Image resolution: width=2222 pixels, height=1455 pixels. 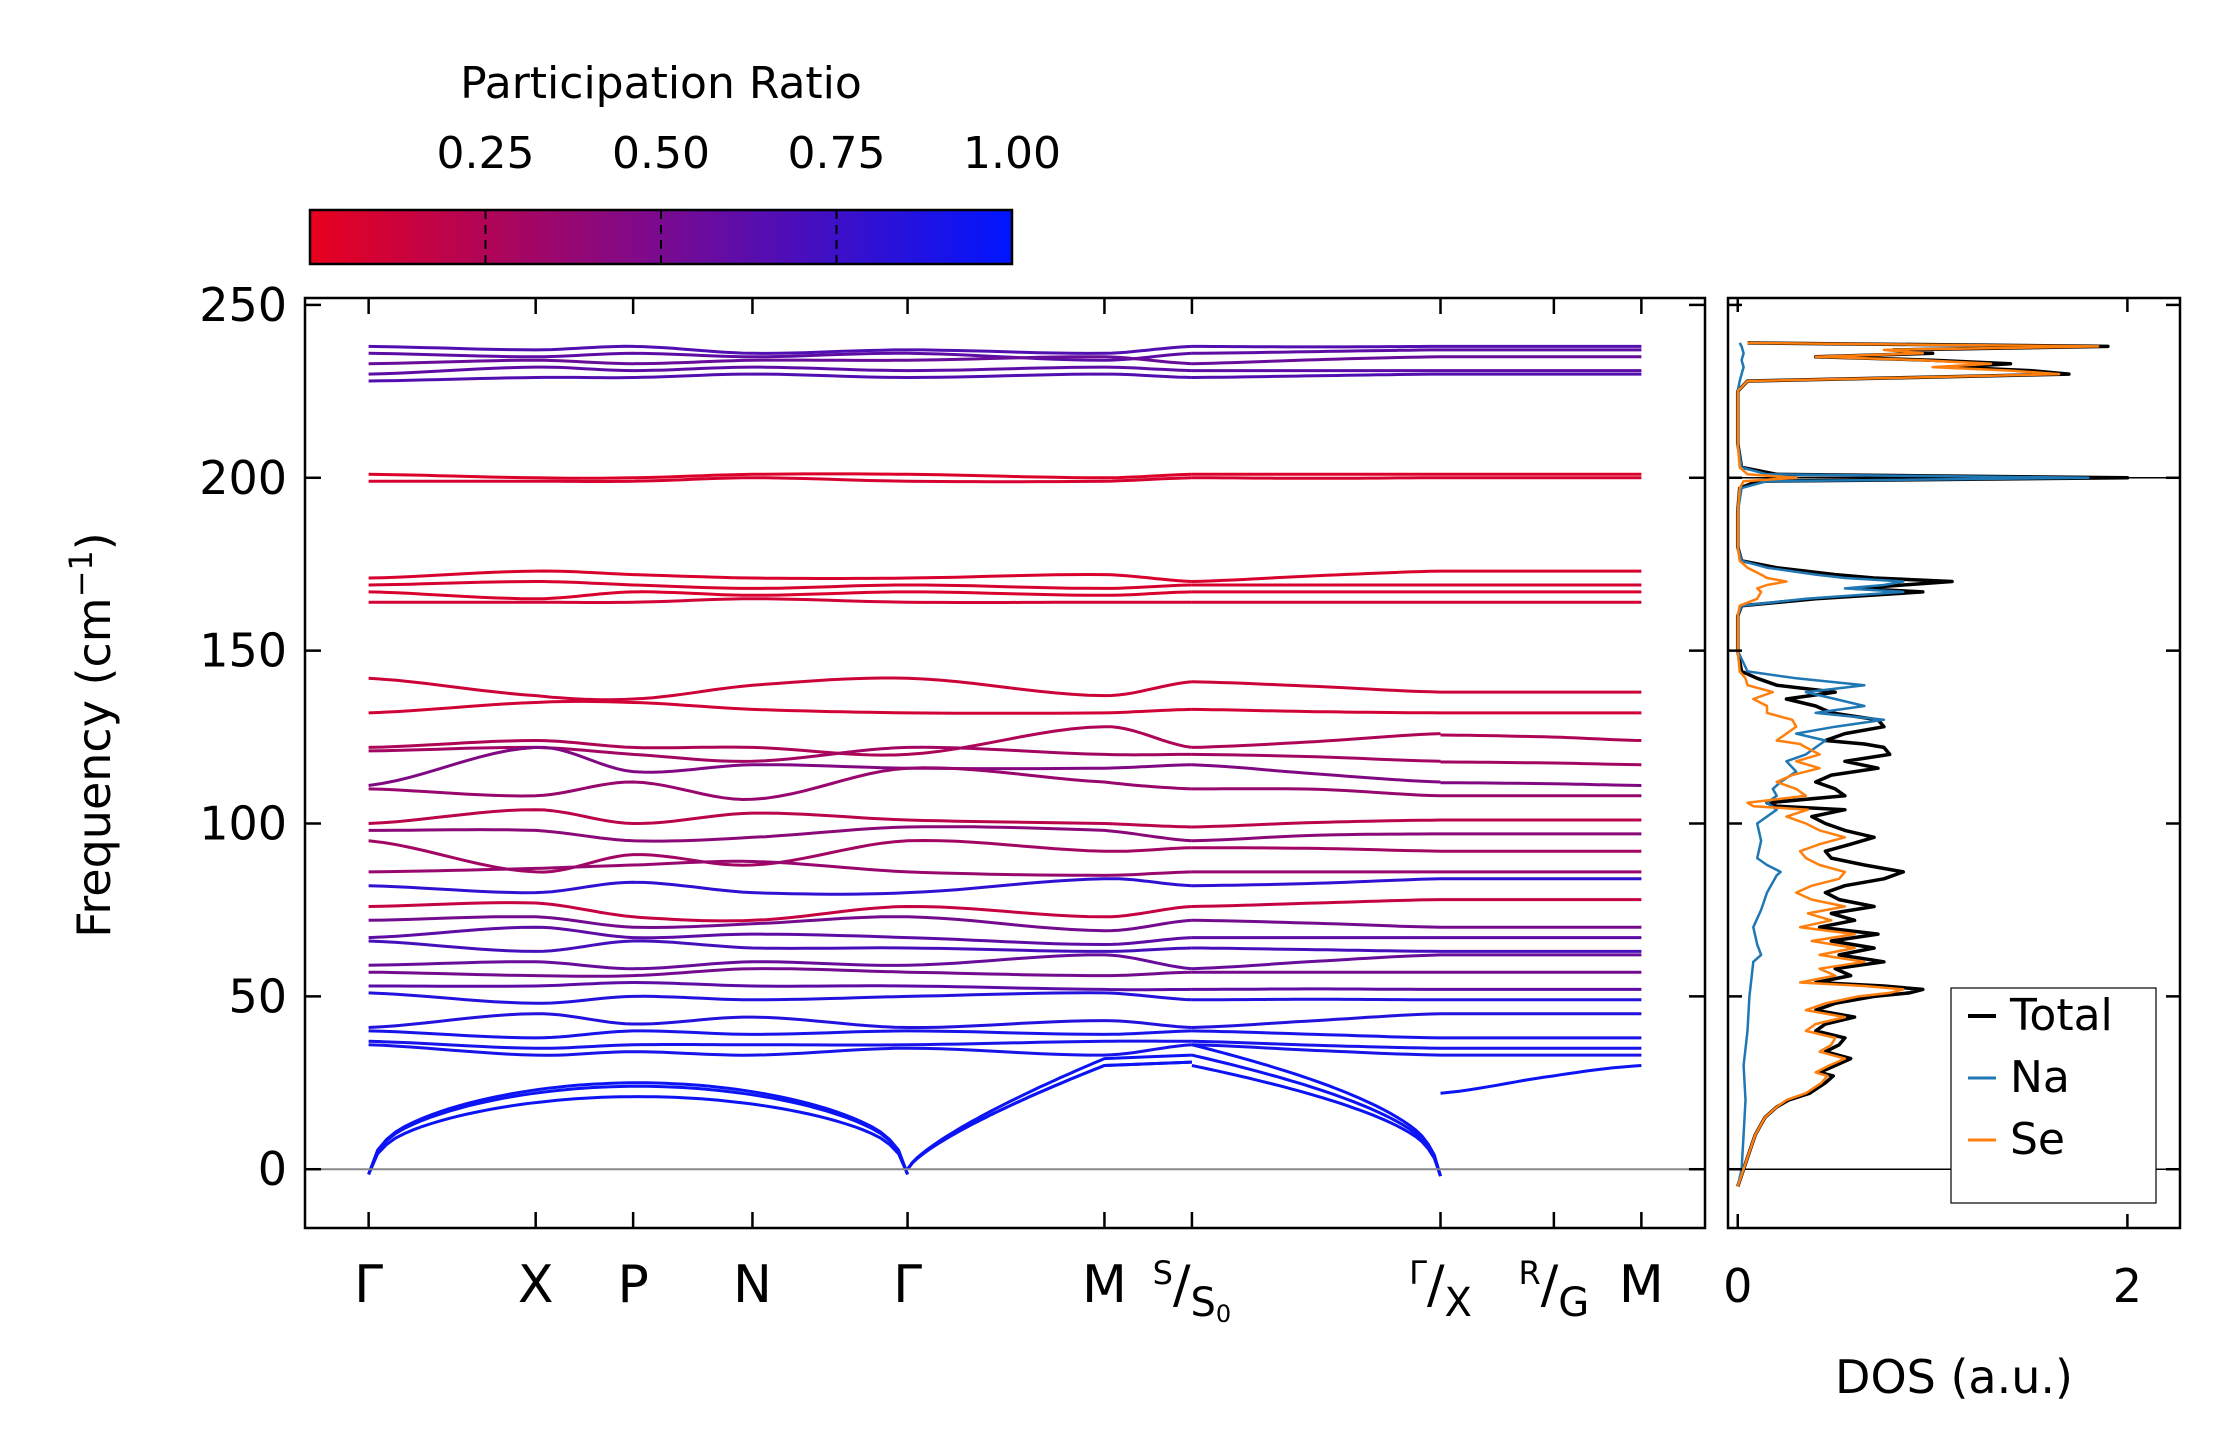 What do you see at coordinates (272, 1169) in the screenshot?
I see `y-tick-label: 0` at bounding box center [272, 1169].